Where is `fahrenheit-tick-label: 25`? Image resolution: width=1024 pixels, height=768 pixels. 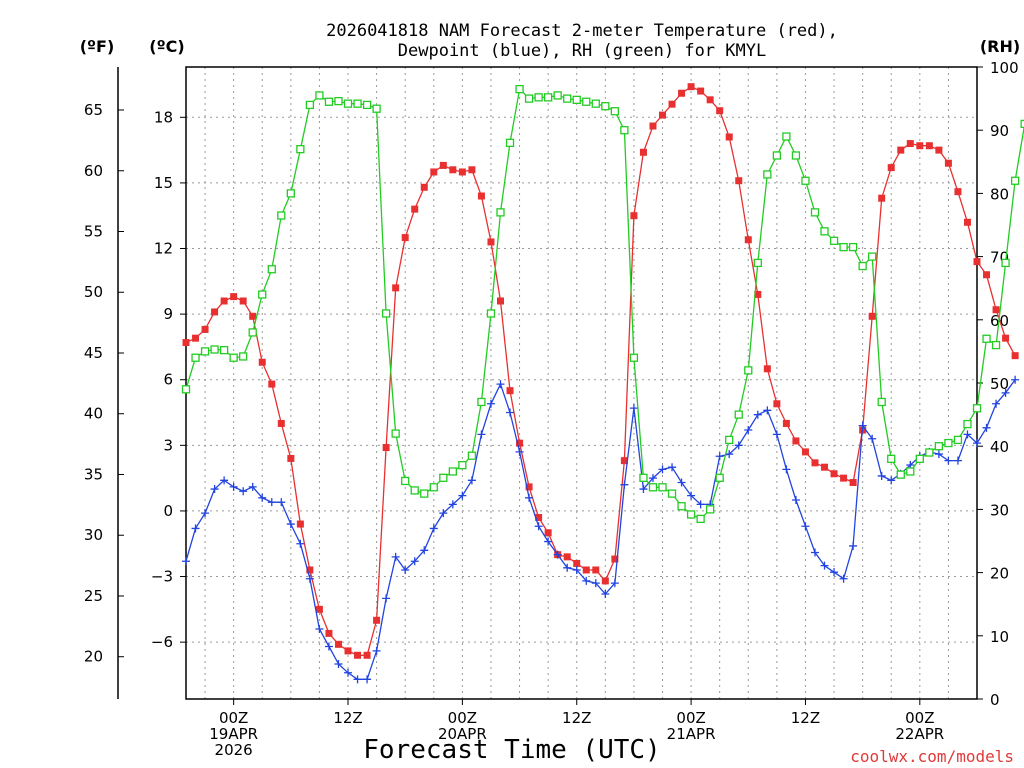
fahrenheit-tick-label: 25 is located at coordinates (93, 596).